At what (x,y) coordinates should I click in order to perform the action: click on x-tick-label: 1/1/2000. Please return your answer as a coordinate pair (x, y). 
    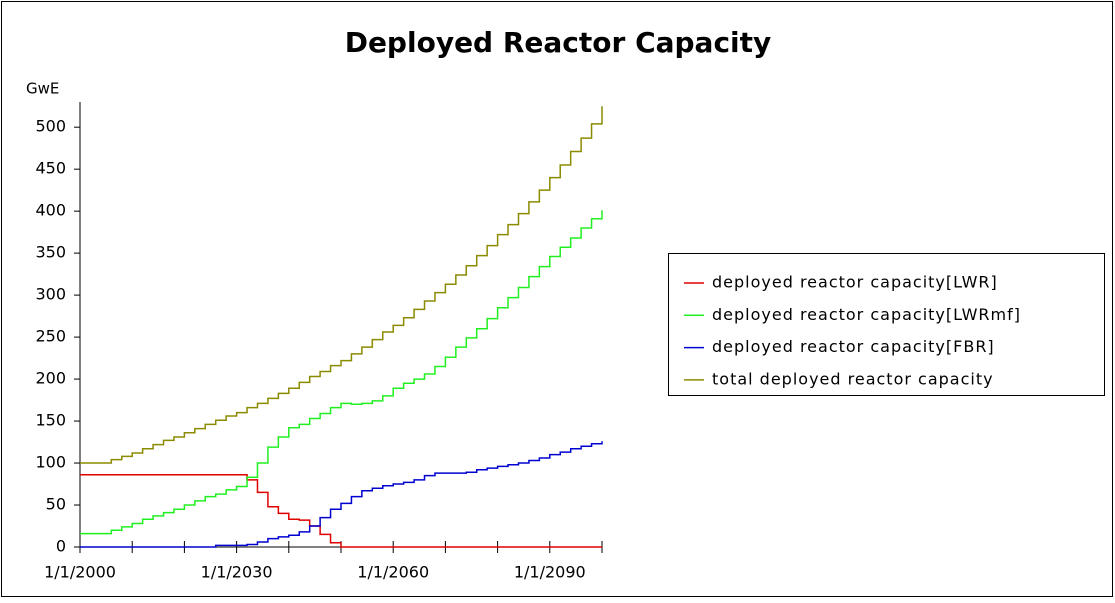
    Looking at the image, I should click on (80, 572).